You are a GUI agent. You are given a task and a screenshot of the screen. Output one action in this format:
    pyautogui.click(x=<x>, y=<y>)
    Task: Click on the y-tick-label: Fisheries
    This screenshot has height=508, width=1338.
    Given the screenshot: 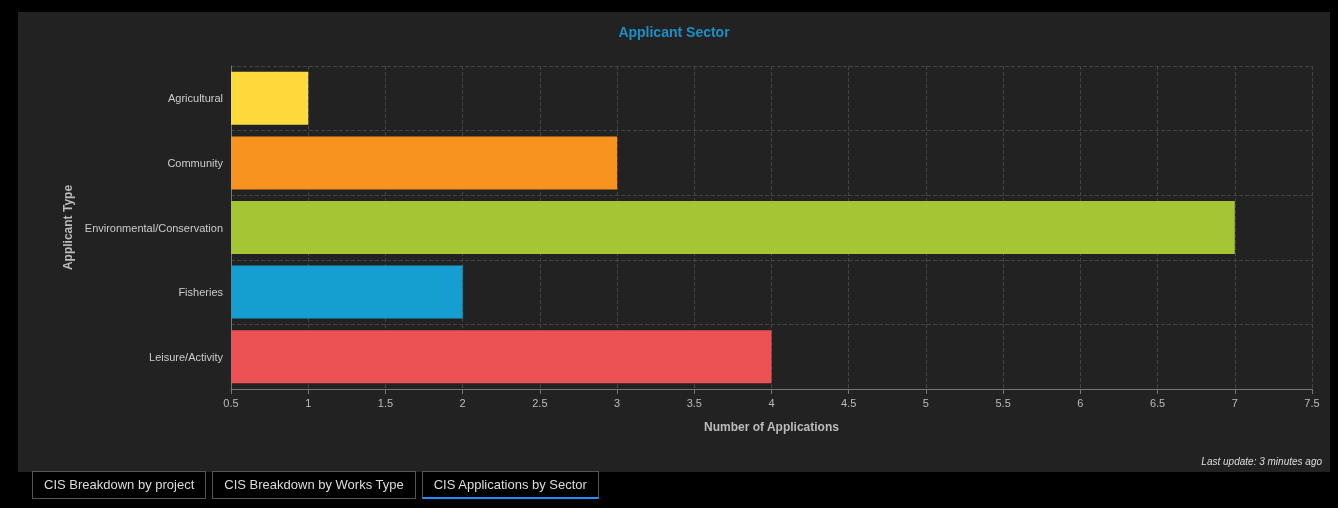 What is the action you would take?
    pyautogui.click(x=201, y=292)
    